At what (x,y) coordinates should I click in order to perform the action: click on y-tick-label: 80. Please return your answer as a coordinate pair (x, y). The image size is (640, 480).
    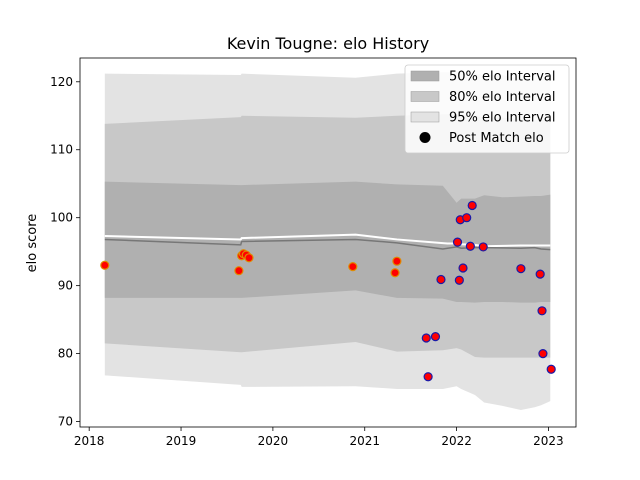
    Looking at the image, I should click on (65, 354).